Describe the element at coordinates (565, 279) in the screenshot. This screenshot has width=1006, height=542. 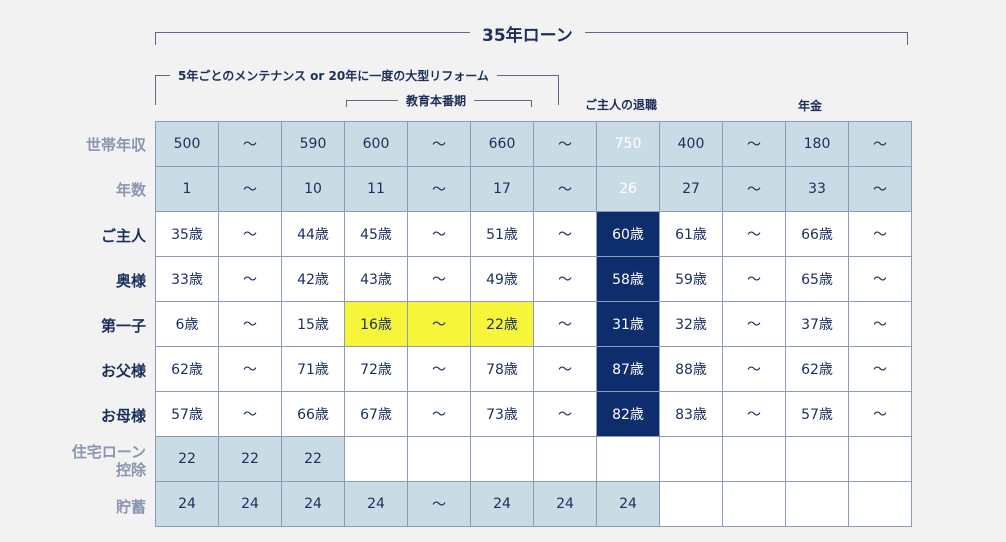
I see `table-cell-wife-7: 〜` at that location.